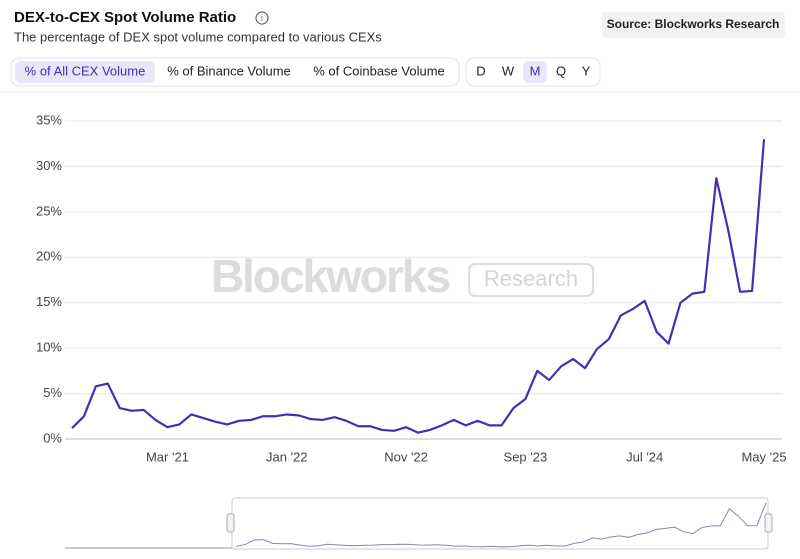 The height and width of the screenshot is (559, 800). Describe the element at coordinates (644, 456) in the screenshot. I see `x-tick-label: Jul '24` at that location.